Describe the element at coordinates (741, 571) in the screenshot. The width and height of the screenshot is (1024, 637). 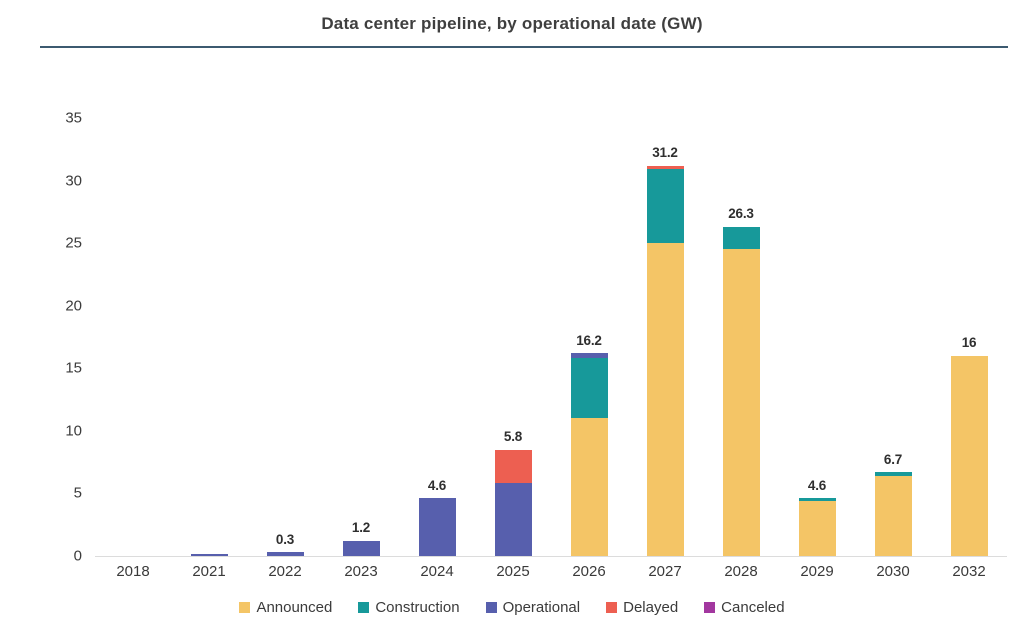
I see `x-tick-label-2028: 2028` at that location.